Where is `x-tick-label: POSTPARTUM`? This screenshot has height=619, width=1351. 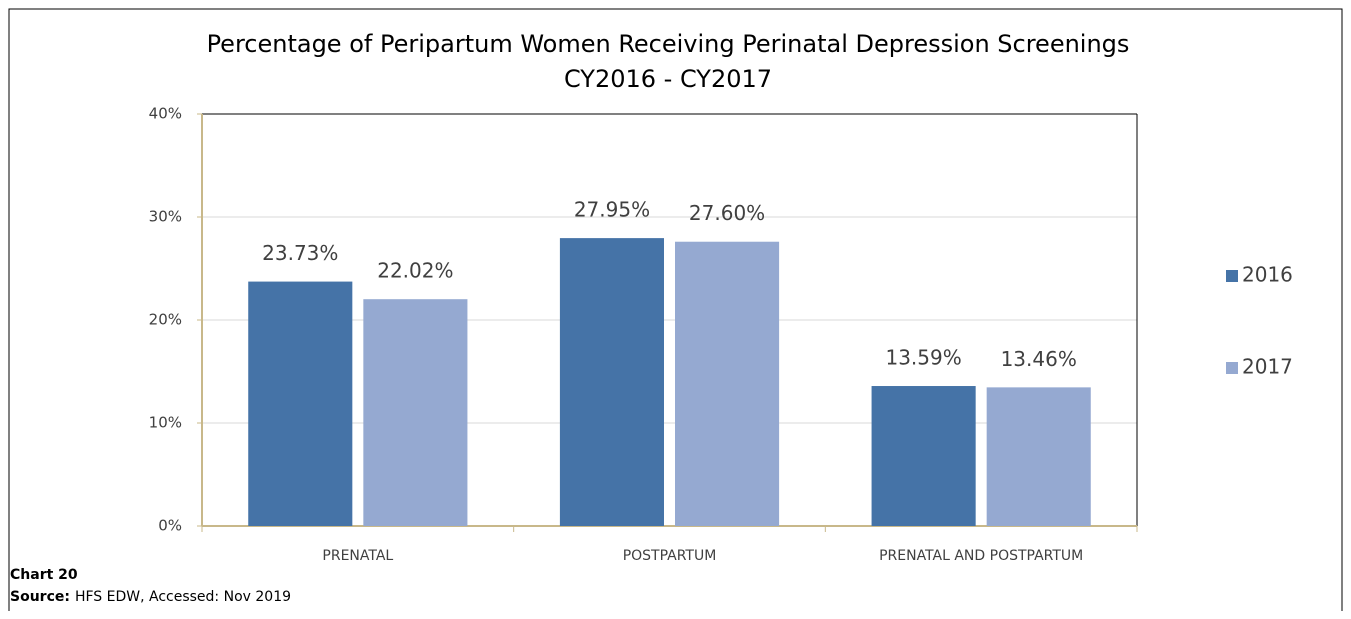 x-tick-label: POSTPARTUM is located at coordinates (670, 556).